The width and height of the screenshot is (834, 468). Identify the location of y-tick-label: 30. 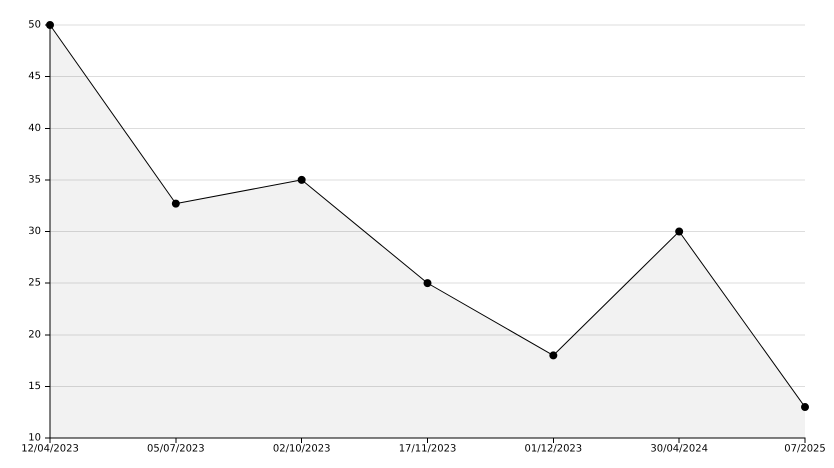
(34, 232).